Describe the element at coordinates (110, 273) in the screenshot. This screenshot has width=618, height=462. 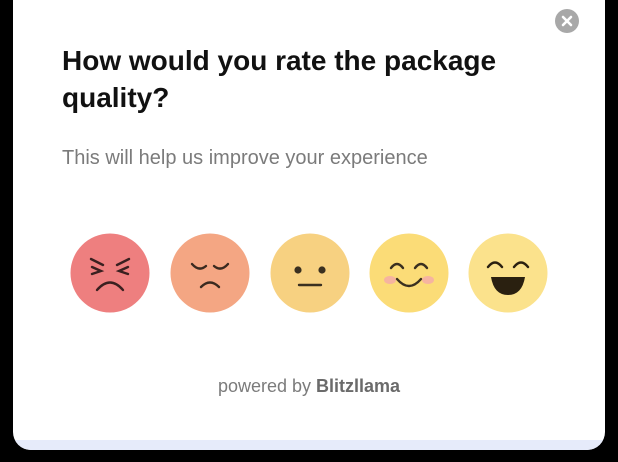
I see `rating-angry` at that location.